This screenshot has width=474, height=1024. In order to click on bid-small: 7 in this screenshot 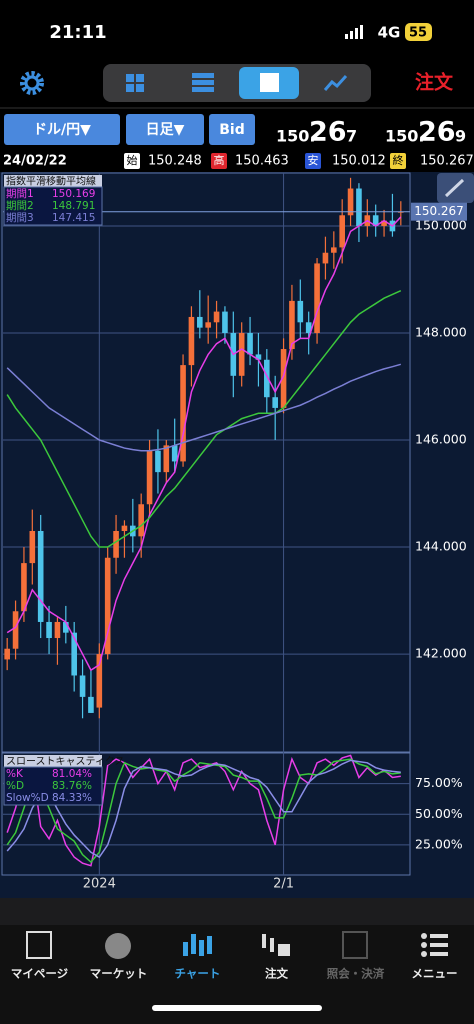, I will do `click(351, 136)`.